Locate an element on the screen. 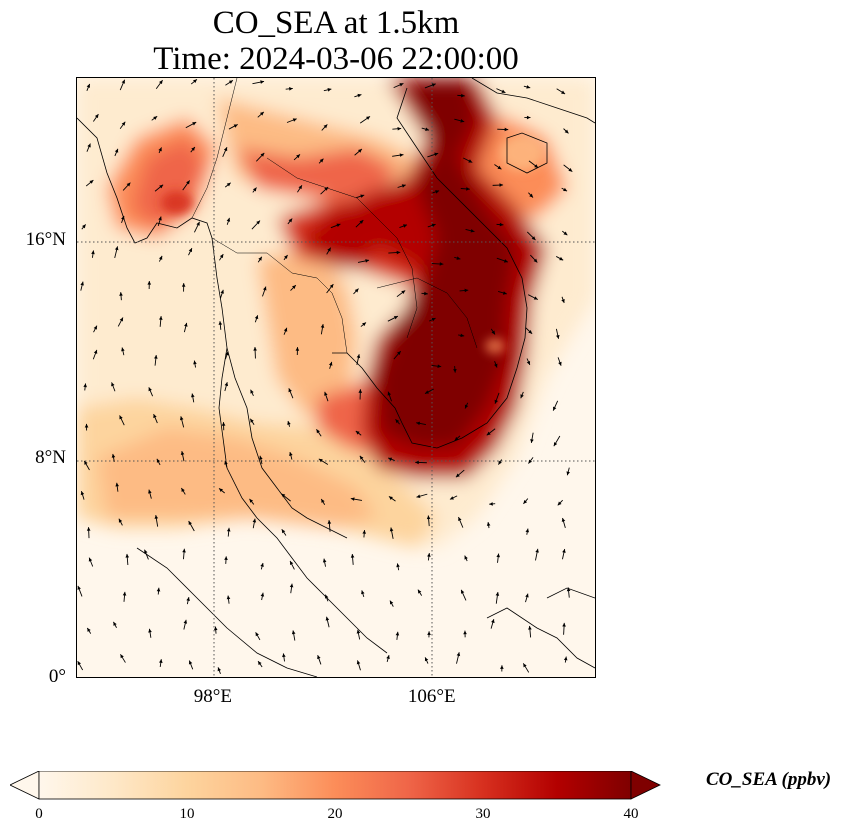 The image size is (854, 836). colorbar-tick-label: 0 is located at coordinates (39, 814).